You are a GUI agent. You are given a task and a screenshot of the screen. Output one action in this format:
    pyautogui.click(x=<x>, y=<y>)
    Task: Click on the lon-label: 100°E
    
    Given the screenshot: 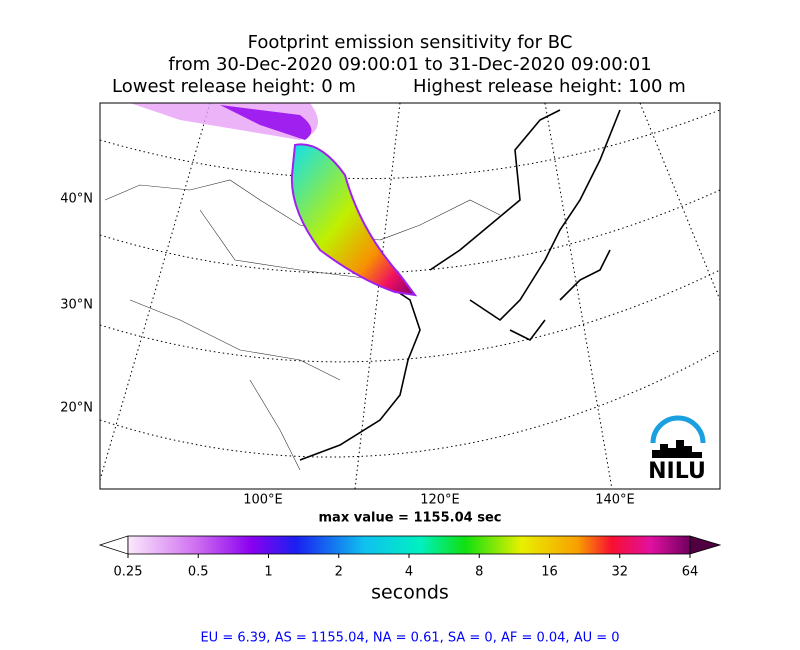 What is the action you would take?
    pyautogui.click(x=263, y=500)
    